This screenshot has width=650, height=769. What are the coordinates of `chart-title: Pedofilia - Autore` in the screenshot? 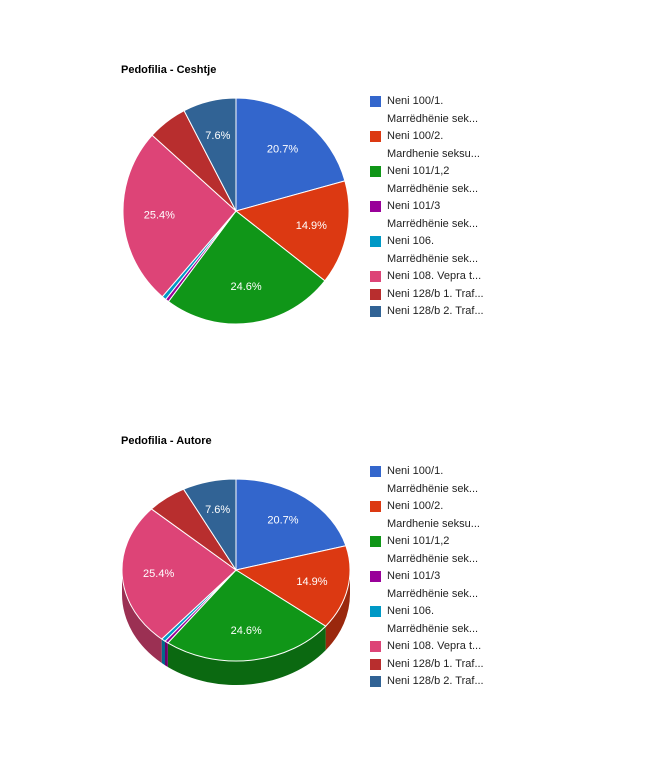 It's located at (166, 441).